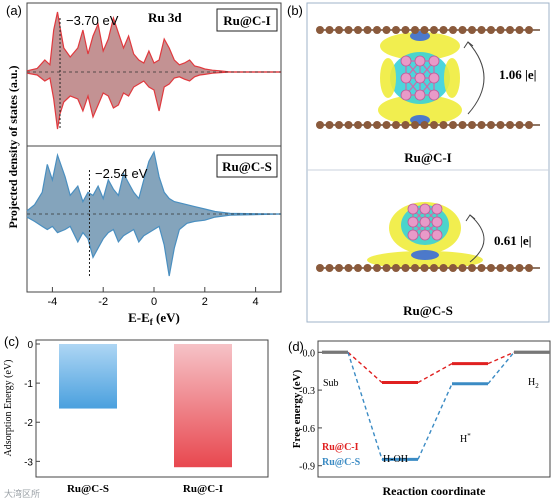 This screenshot has width=554, height=502. Describe the element at coordinates (8, 407) in the screenshot. I see `bar-y-label: Adsorption Energy (eV)` at that location.